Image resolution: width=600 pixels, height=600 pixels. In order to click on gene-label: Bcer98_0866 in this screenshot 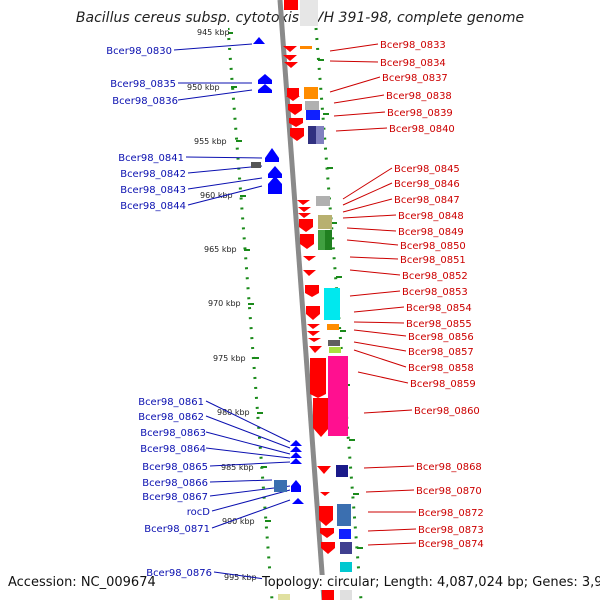, I will do `click(175, 483)`.